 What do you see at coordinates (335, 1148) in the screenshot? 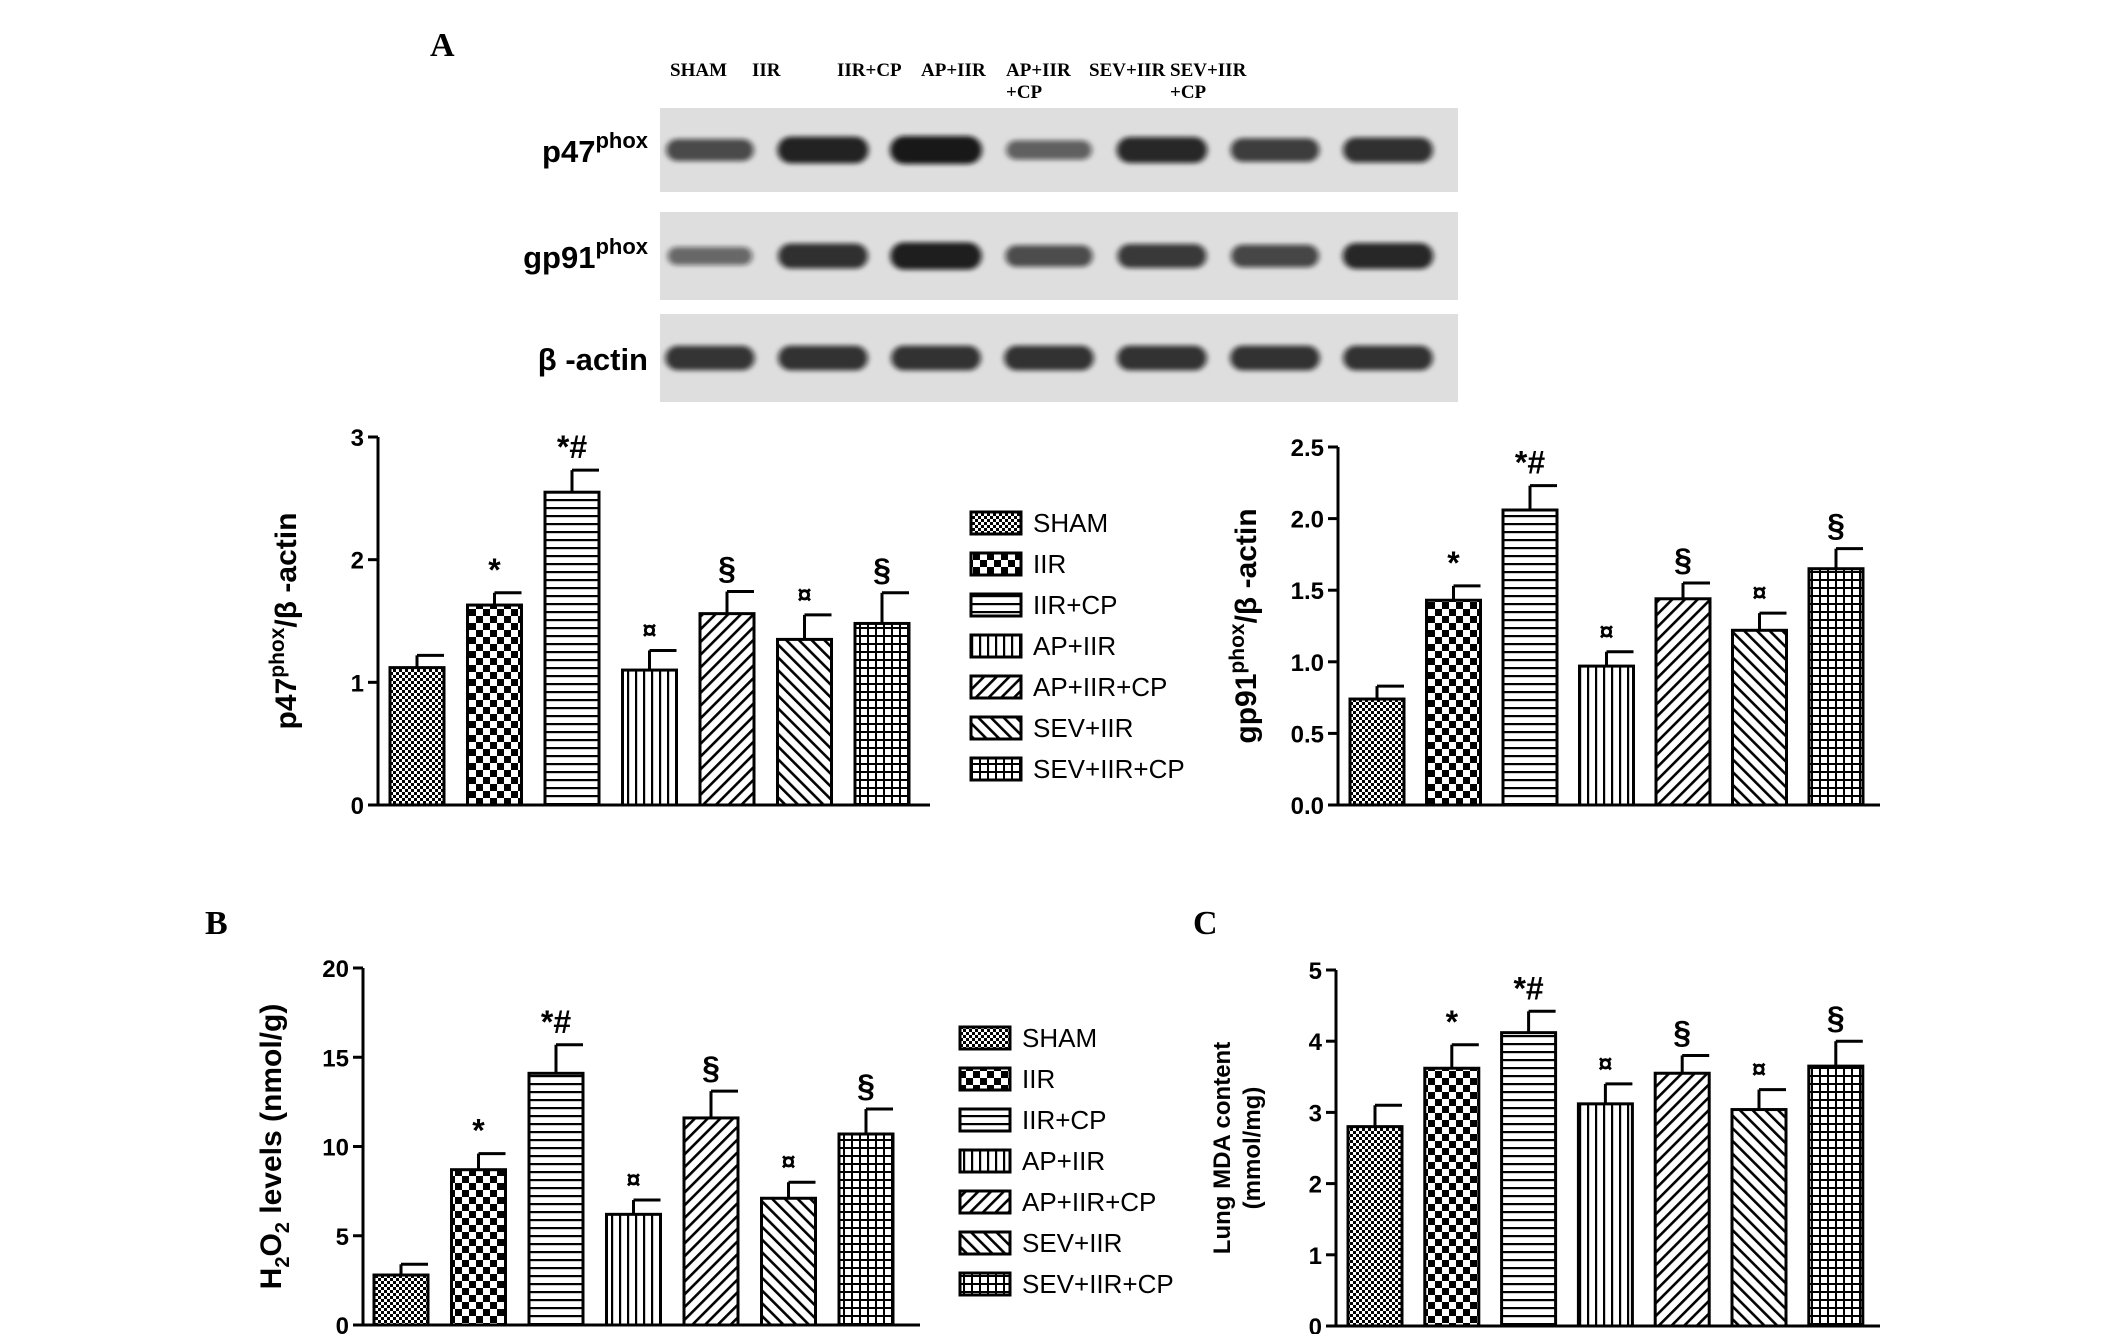
I see `y-tick-label: 10` at bounding box center [335, 1148].